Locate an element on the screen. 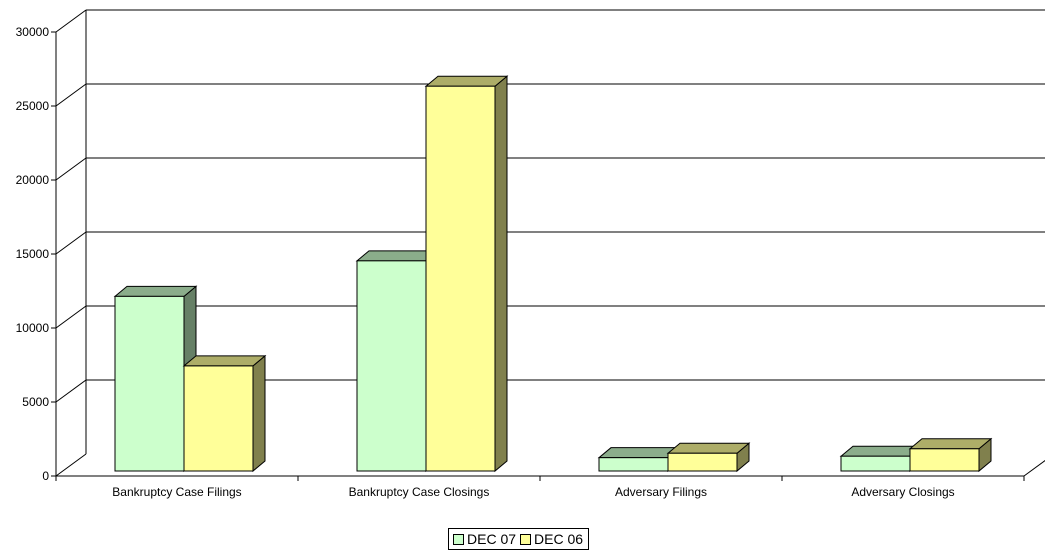 Image resolution: width=1045 pixels, height=557 pixels. legend-label-dec07: DEC 07 is located at coordinates (492, 539).